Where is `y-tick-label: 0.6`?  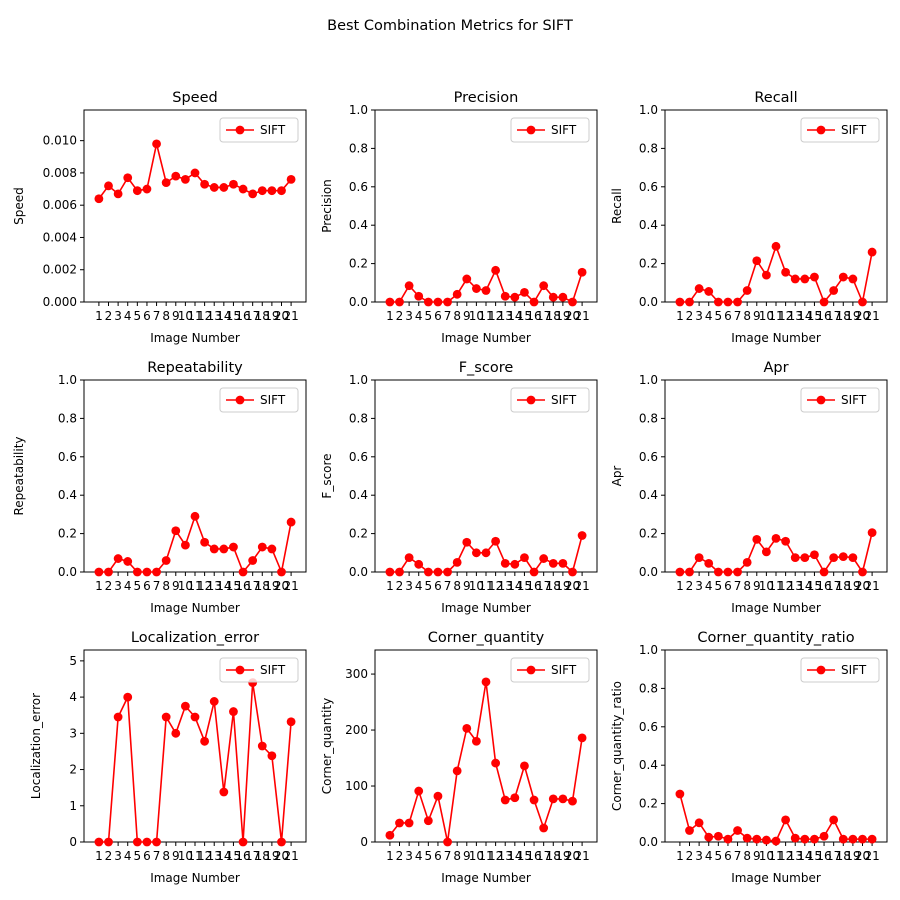 y-tick-label: 0.6 is located at coordinates (358, 187).